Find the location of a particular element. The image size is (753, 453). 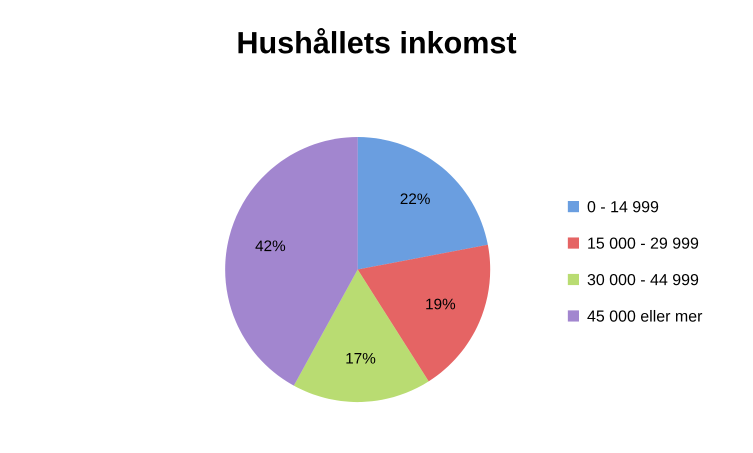

legend-label: 30 000 - 44 999 is located at coordinates (643, 280).